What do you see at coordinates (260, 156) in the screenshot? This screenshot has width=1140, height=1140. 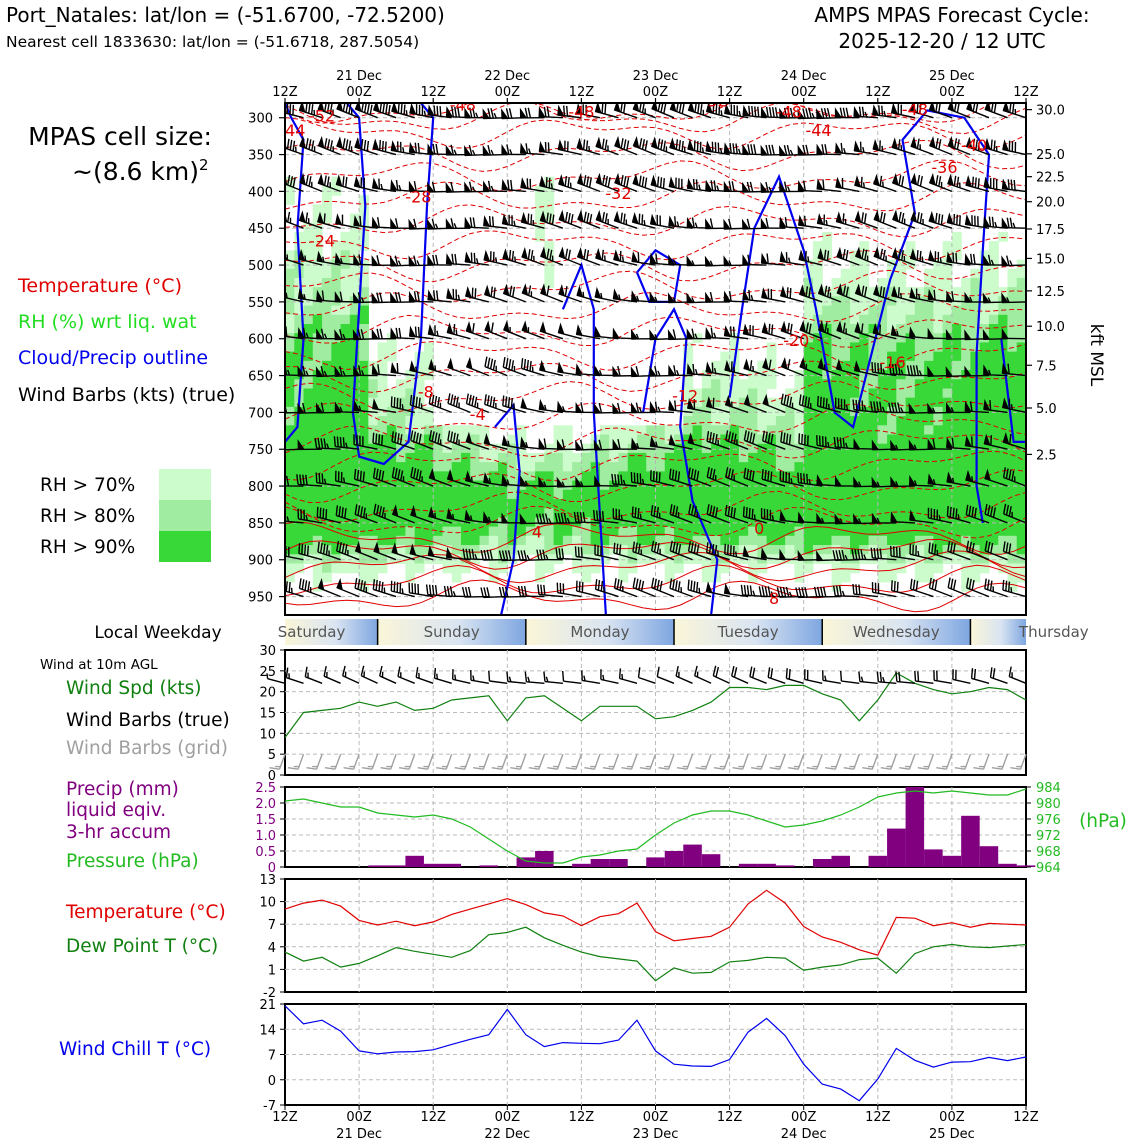 I see `pressure-tick-label: 350` at bounding box center [260, 156].